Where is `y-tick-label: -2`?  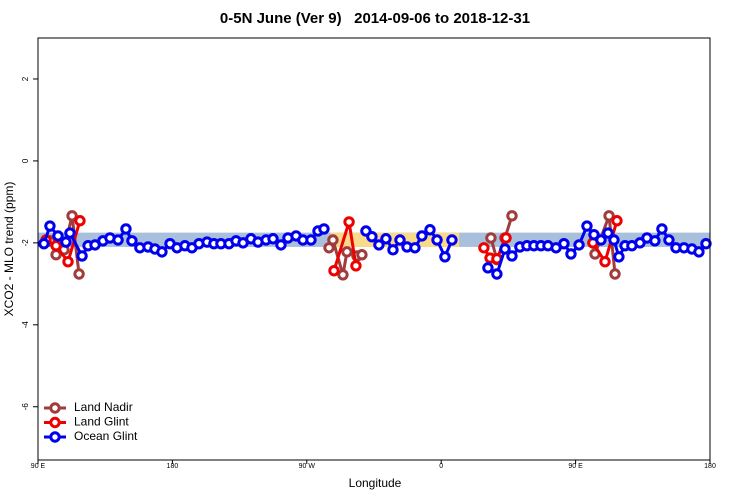 y-tick-label: -2 is located at coordinates (25, 243).